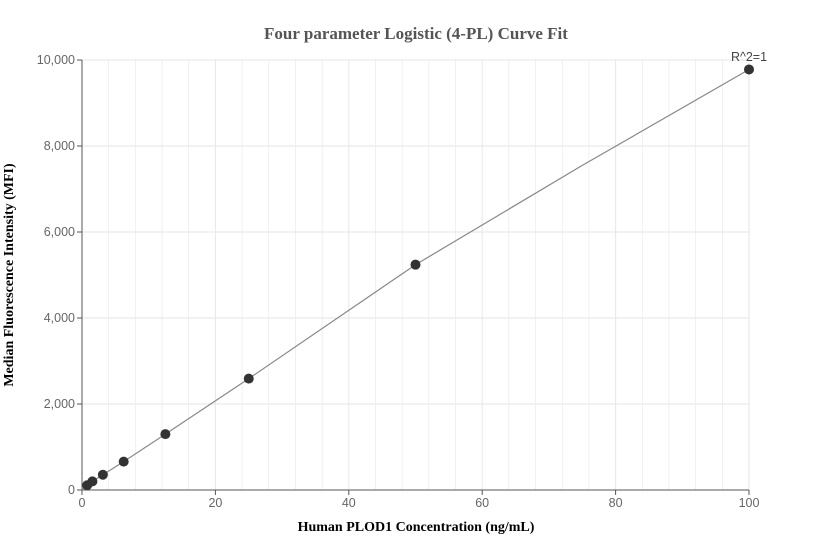  What do you see at coordinates (482, 503) in the screenshot?
I see `x-tick-label: 60` at bounding box center [482, 503].